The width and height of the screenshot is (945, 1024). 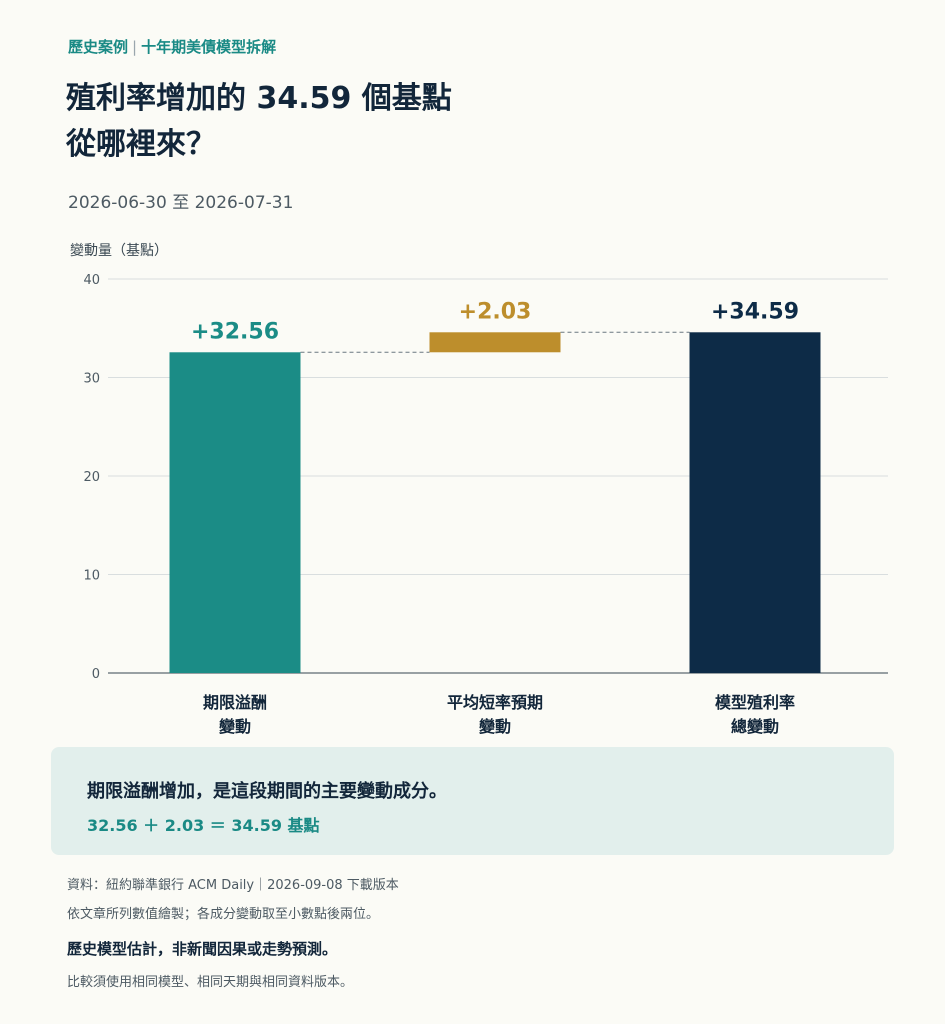 What do you see at coordinates (416, 122) in the screenshot?
I see `page-title: 殖利率增加的 34.59 個基點 從哪裡來？` at bounding box center [416, 122].